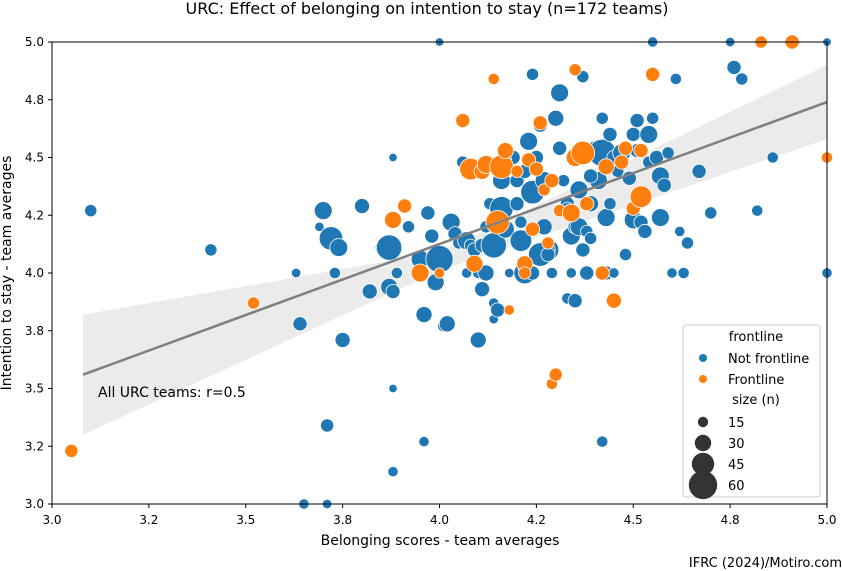 This screenshot has width=842, height=571. Describe the element at coordinates (765, 563) in the screenshot. I see `source-caption: IFRC (2024)/Motiro.com` at that location.